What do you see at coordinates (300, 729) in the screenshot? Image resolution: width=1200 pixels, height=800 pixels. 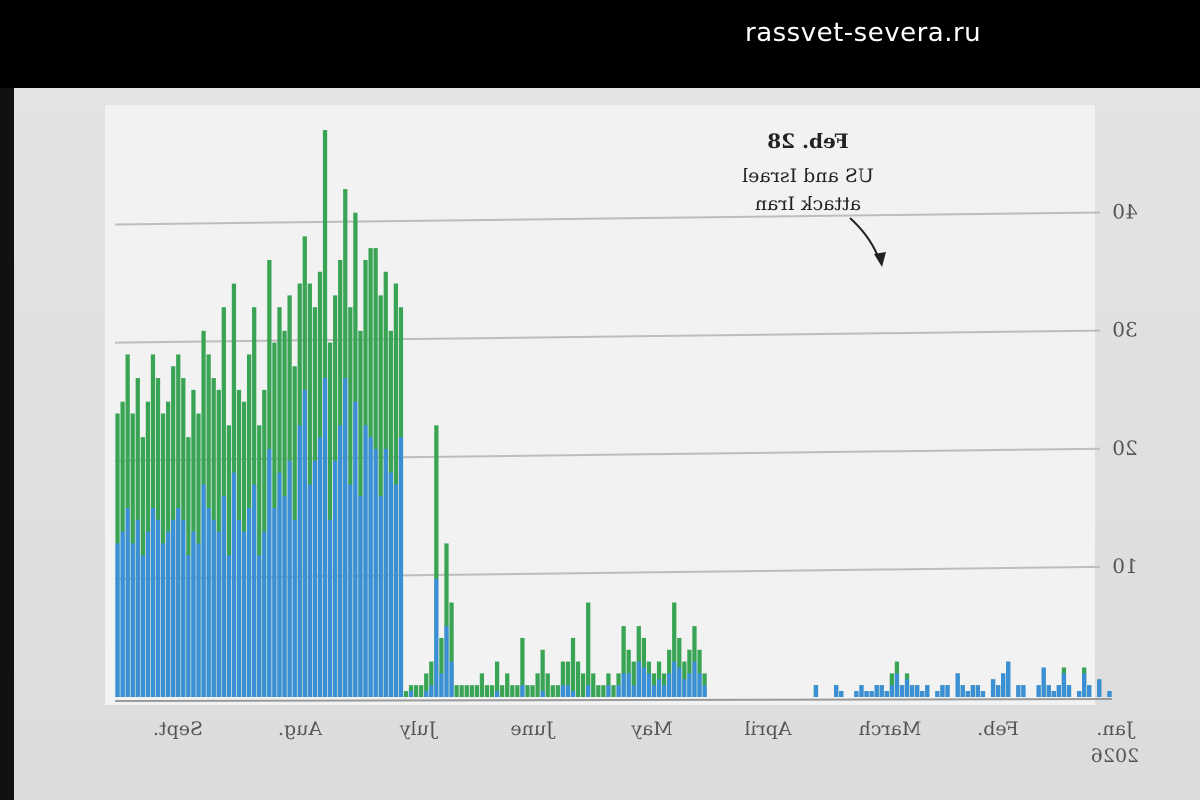 I see `x-label-7: Aug.` at bounding box center [300, 729].